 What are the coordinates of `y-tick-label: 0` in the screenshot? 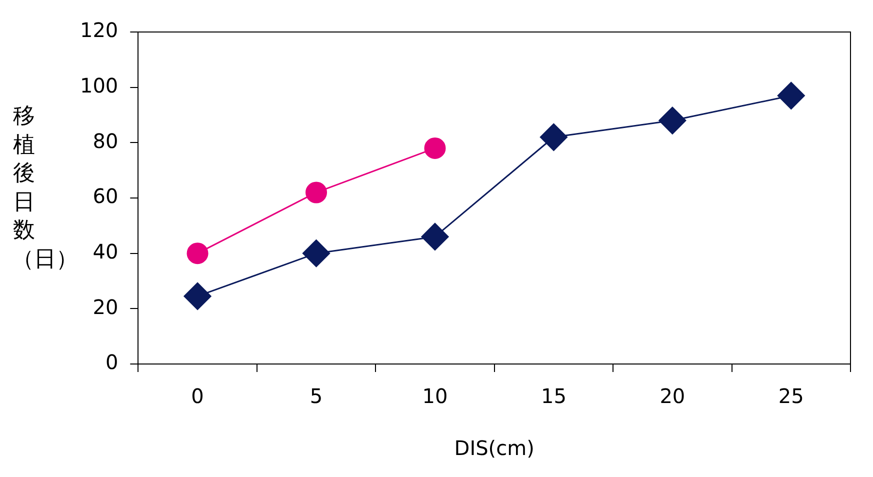 It's located at (111, 362).